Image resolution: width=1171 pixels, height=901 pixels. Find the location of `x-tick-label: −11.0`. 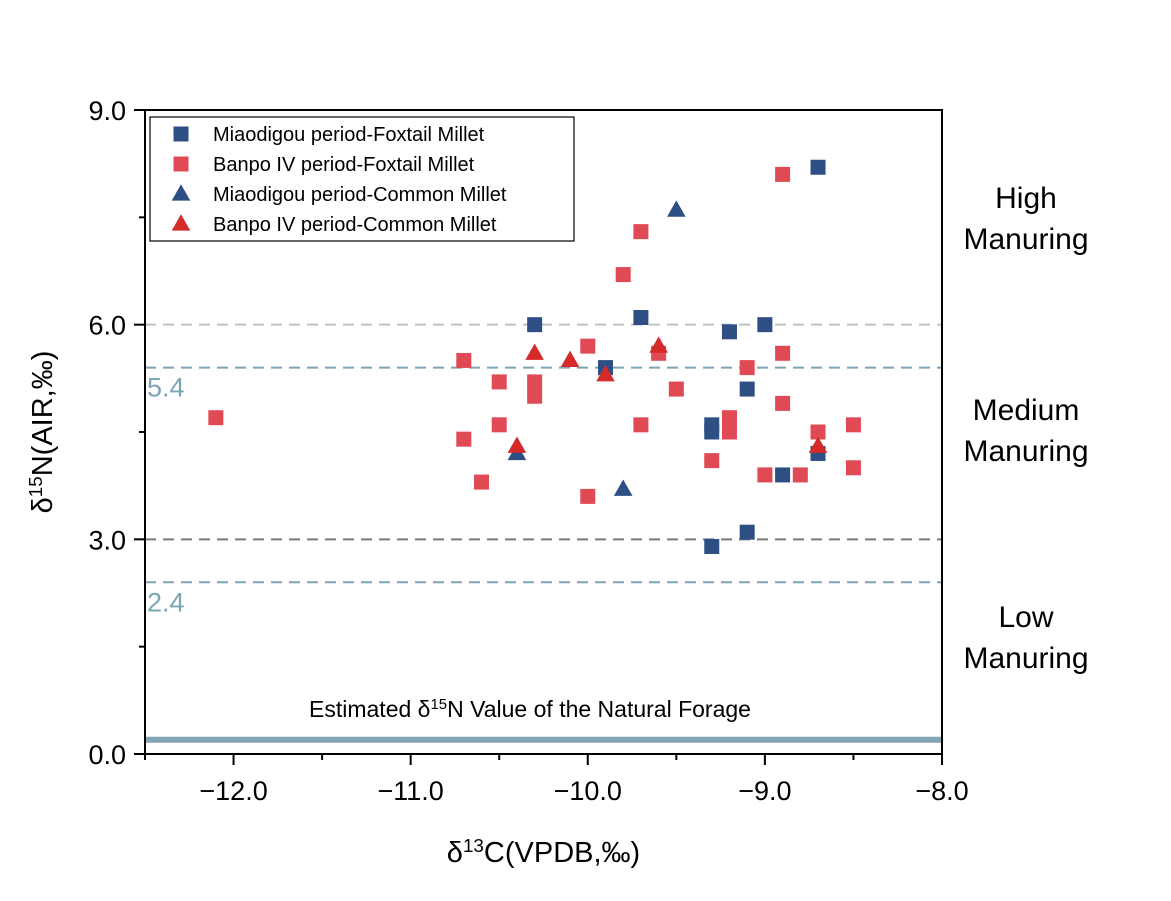

x-tick-label: −11.0 is located at coordinates (411, 791).